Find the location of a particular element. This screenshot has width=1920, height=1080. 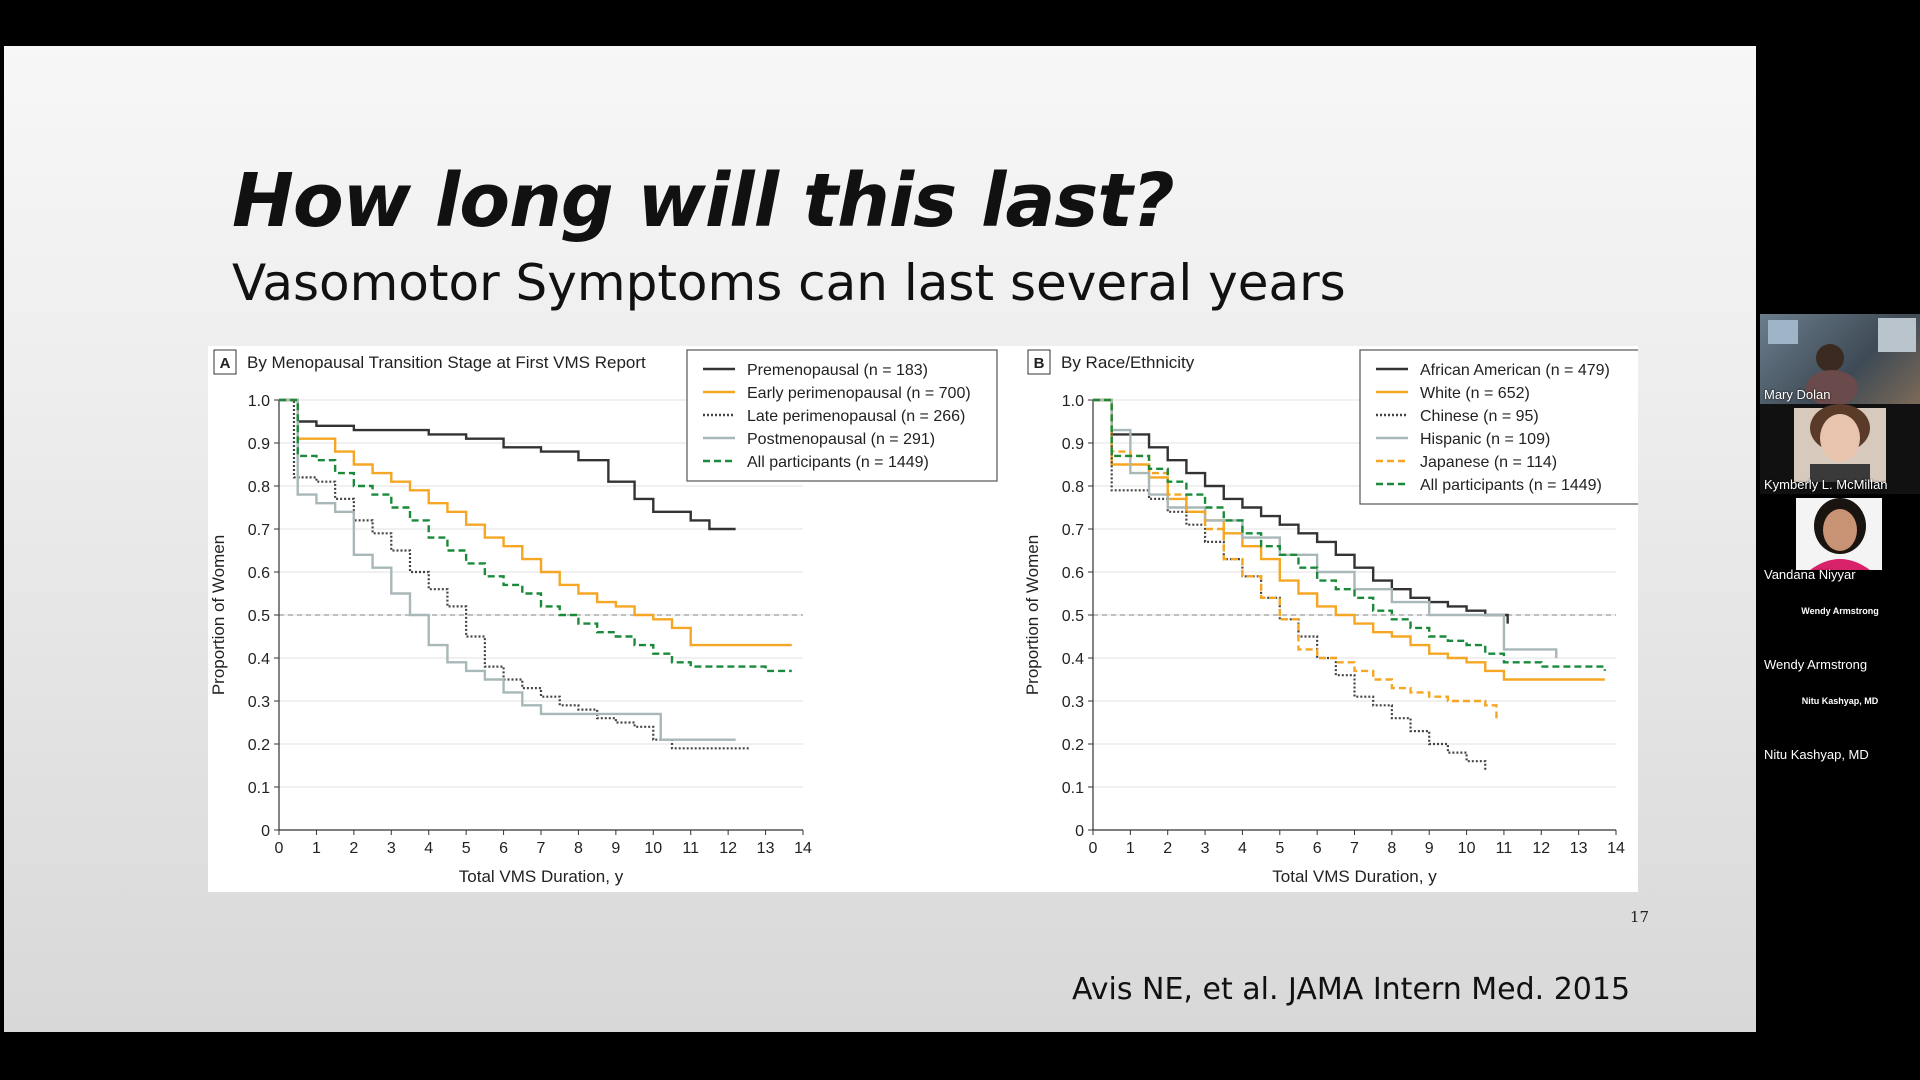

panel-b-title: By Race/Ethnicity is located at coordinates (1128, 362).